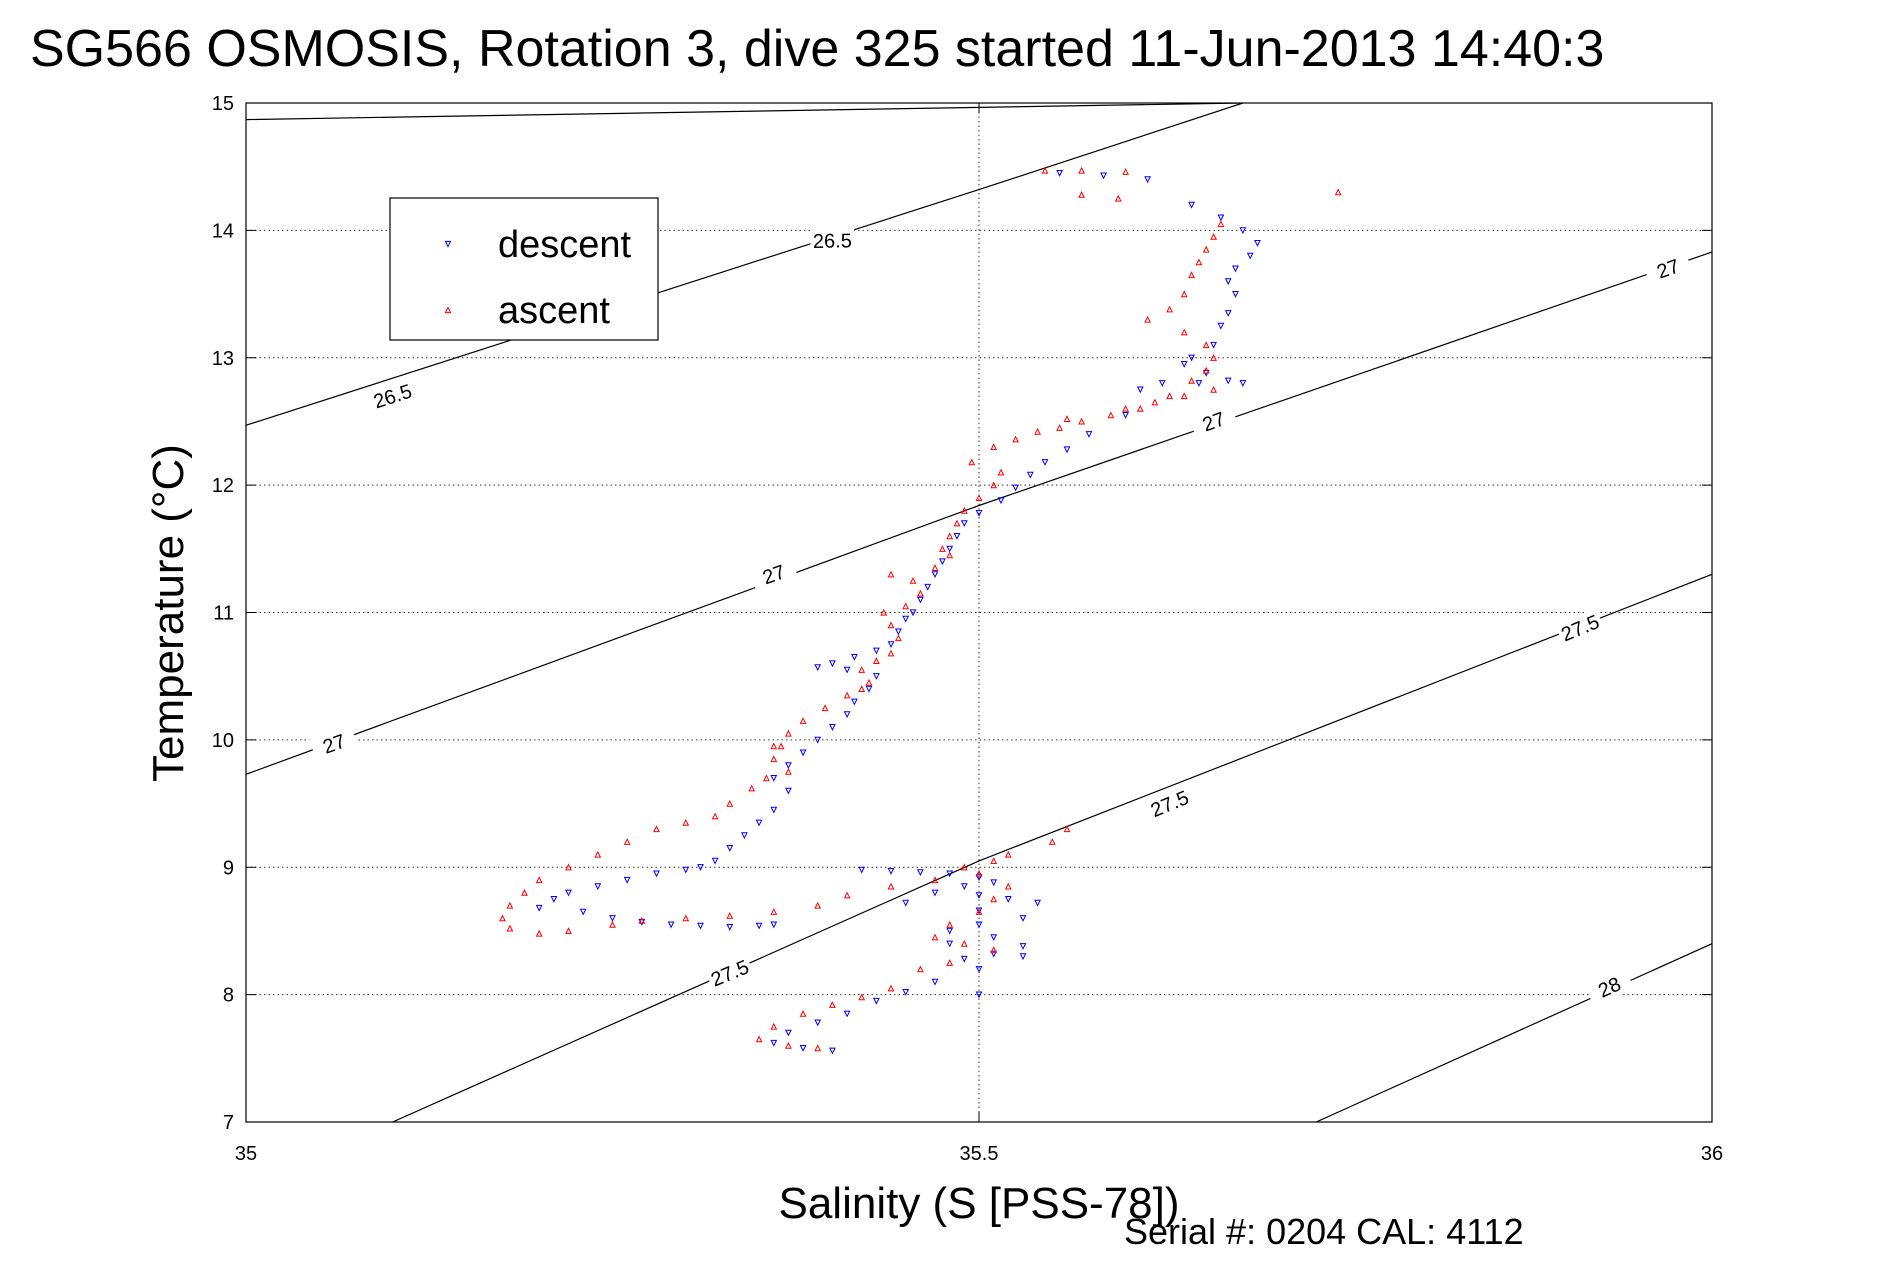 This screenshot has width=1891, height=1262. I want to click on x-tick-label: 35, so click(246, 1154).